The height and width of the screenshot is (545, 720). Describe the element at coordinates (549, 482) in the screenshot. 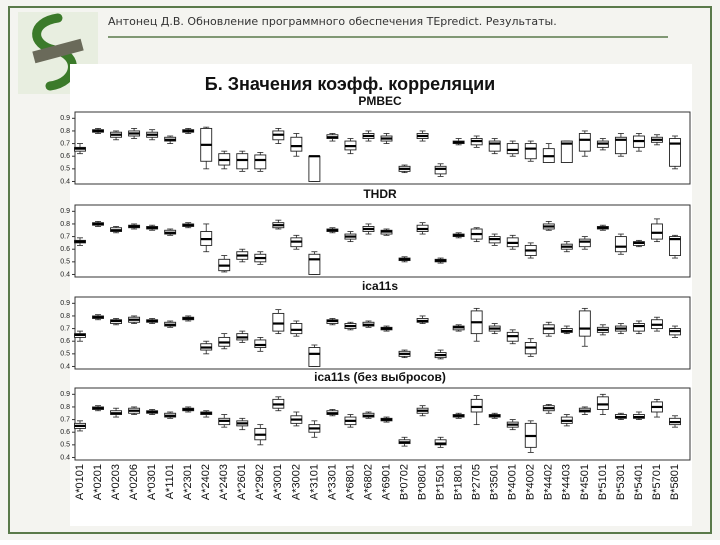

I see `x-tick-label: B*4402` at that location.